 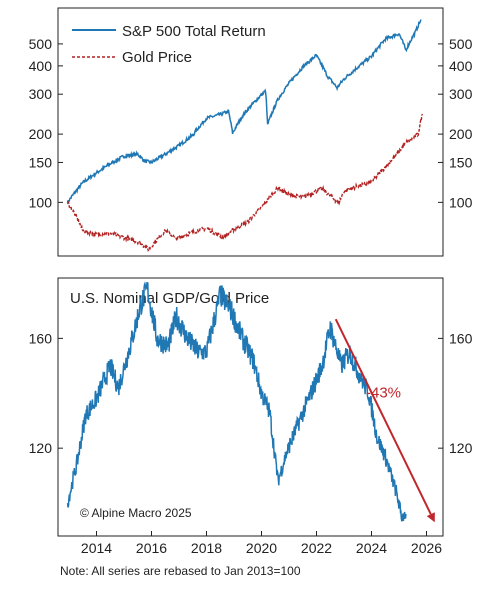 What do you see at coordinates (41, 448) in the screenshot?
I see `bottom-y-tick-label-left: 120` at bounding box center [41, 448].